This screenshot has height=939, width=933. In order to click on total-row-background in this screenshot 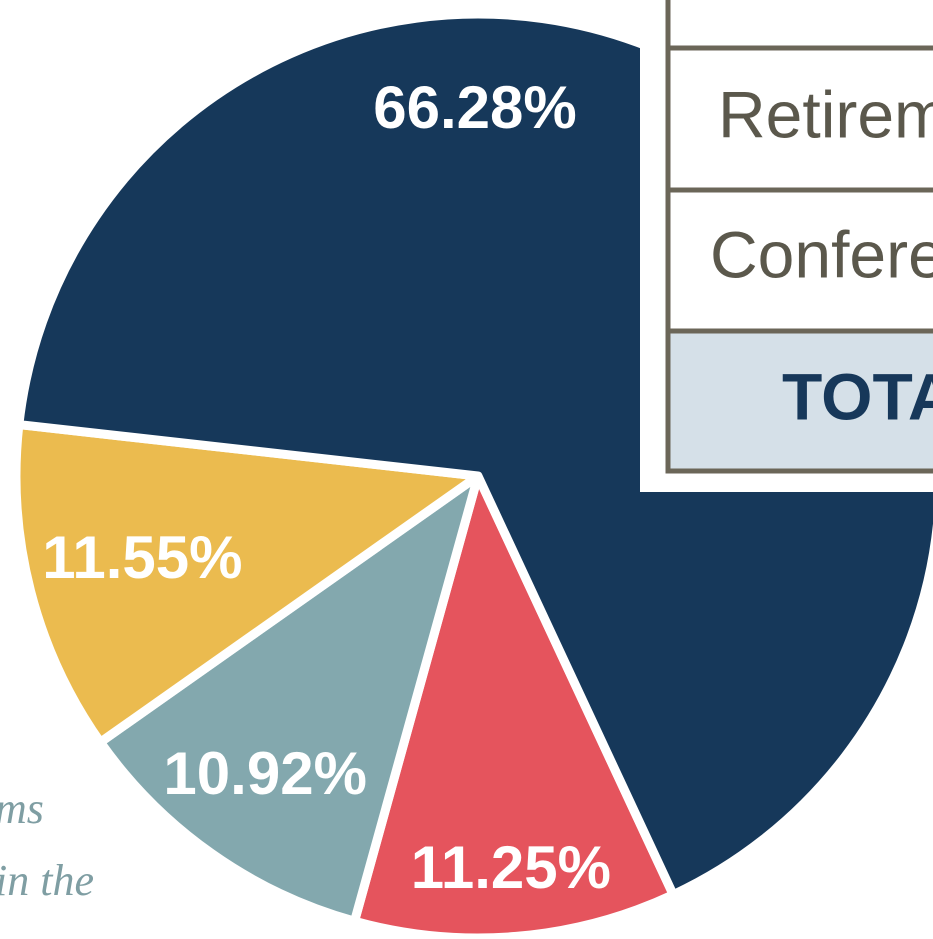, I will do `click(800, 402)`.